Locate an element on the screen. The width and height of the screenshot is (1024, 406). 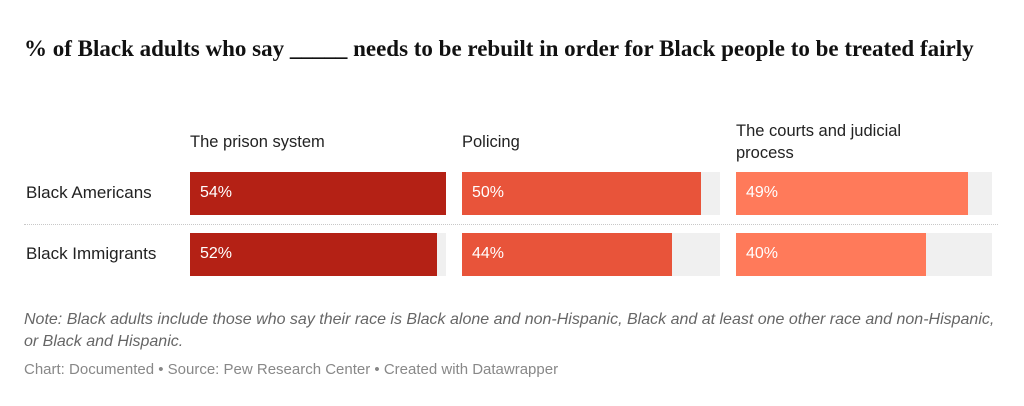
bar-track: 52% is located at coordinates (318, 254).